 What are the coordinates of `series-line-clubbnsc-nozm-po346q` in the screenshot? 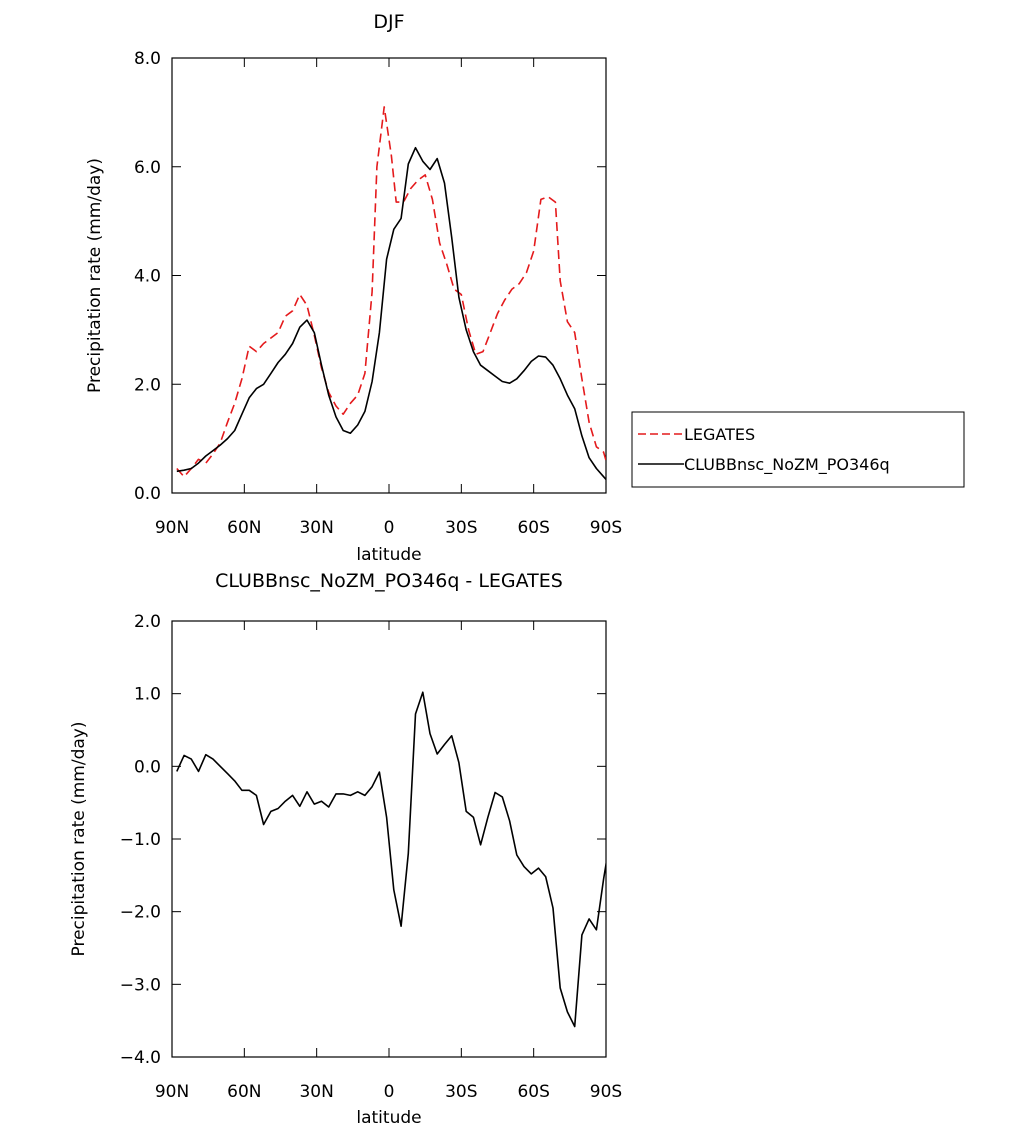 It's located at (391, 313).